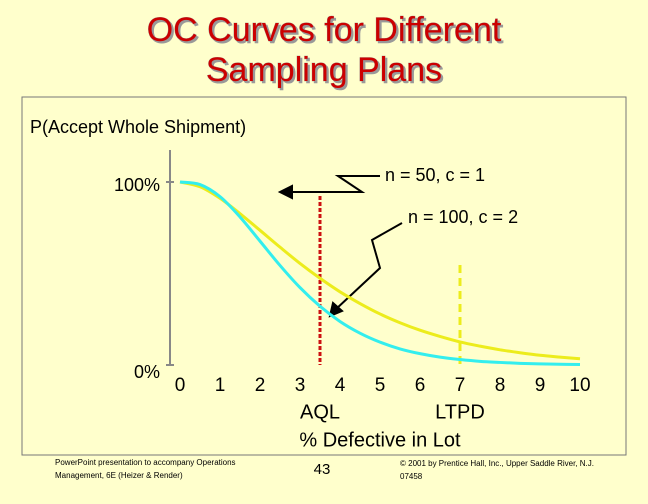  What do you see at coordinates (180, 385) in the screenshot?
I see `x-tick-label: 0` at bounding box center [180, 385].